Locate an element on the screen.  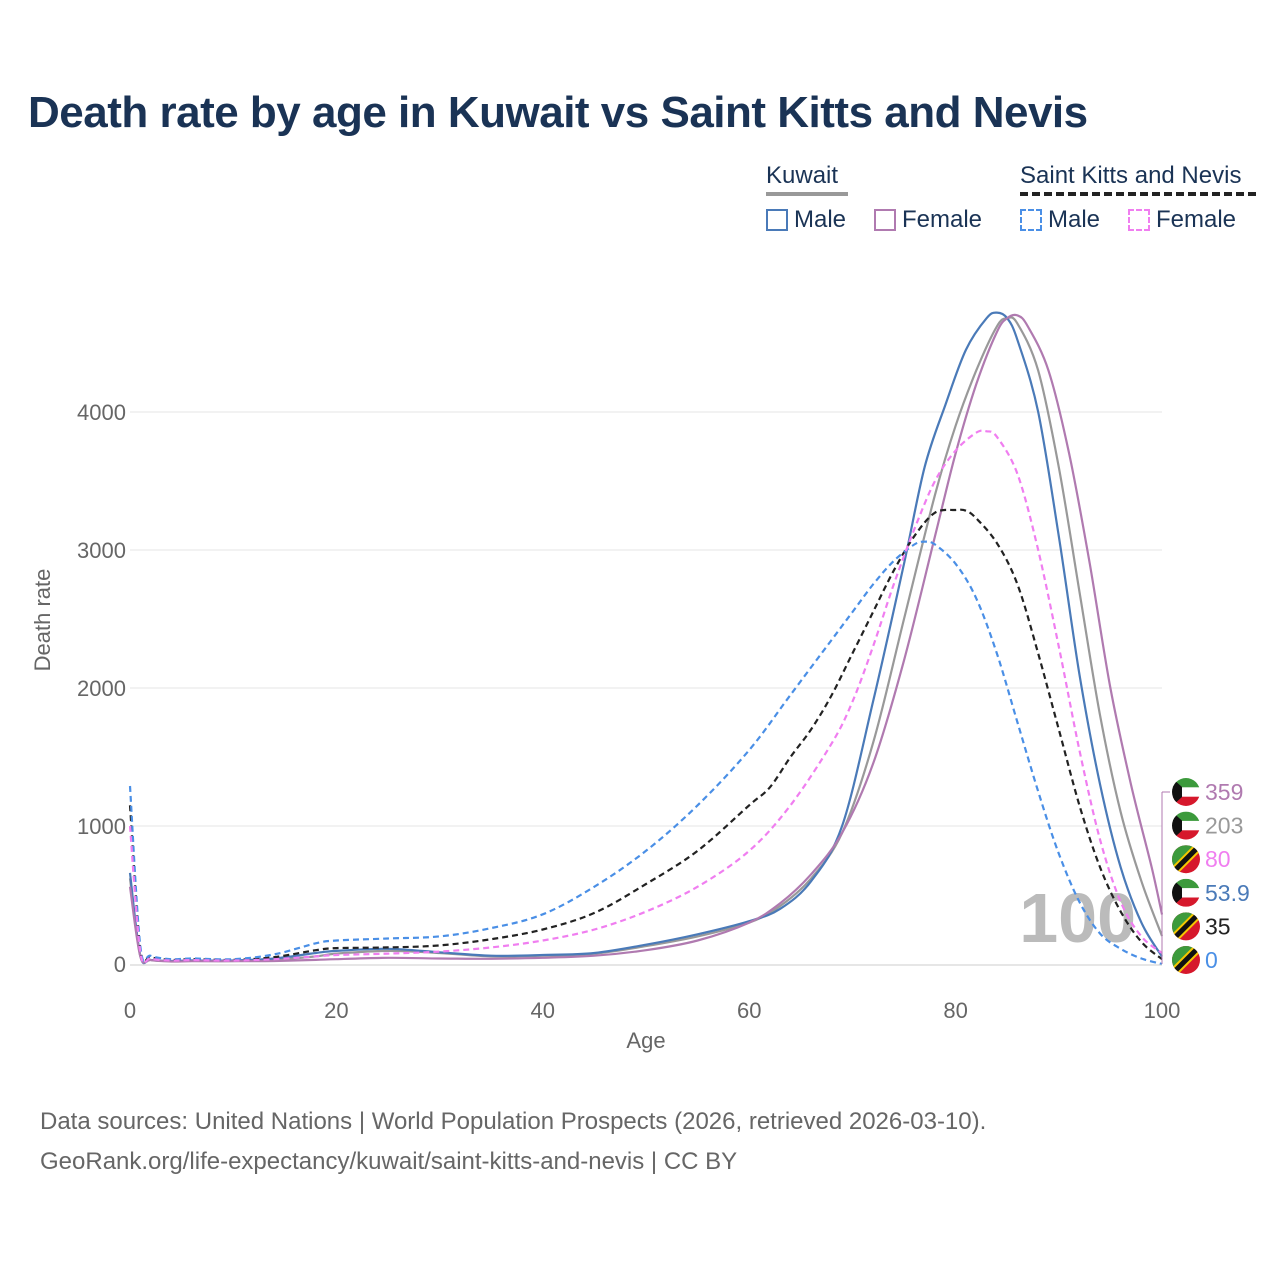
x-tick-label-100: 100 is located at coordinates (1162, 1010).